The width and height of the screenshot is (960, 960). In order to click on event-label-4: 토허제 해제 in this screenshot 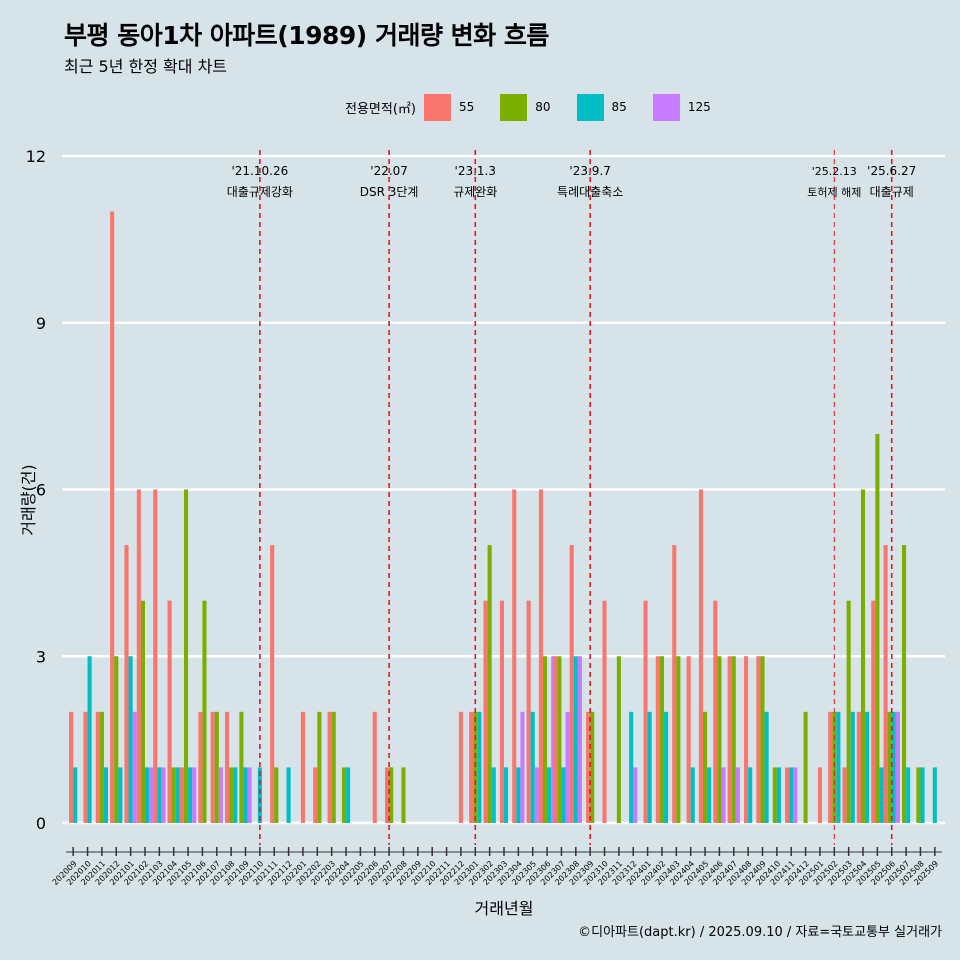, I will do `click(834, 192)`.